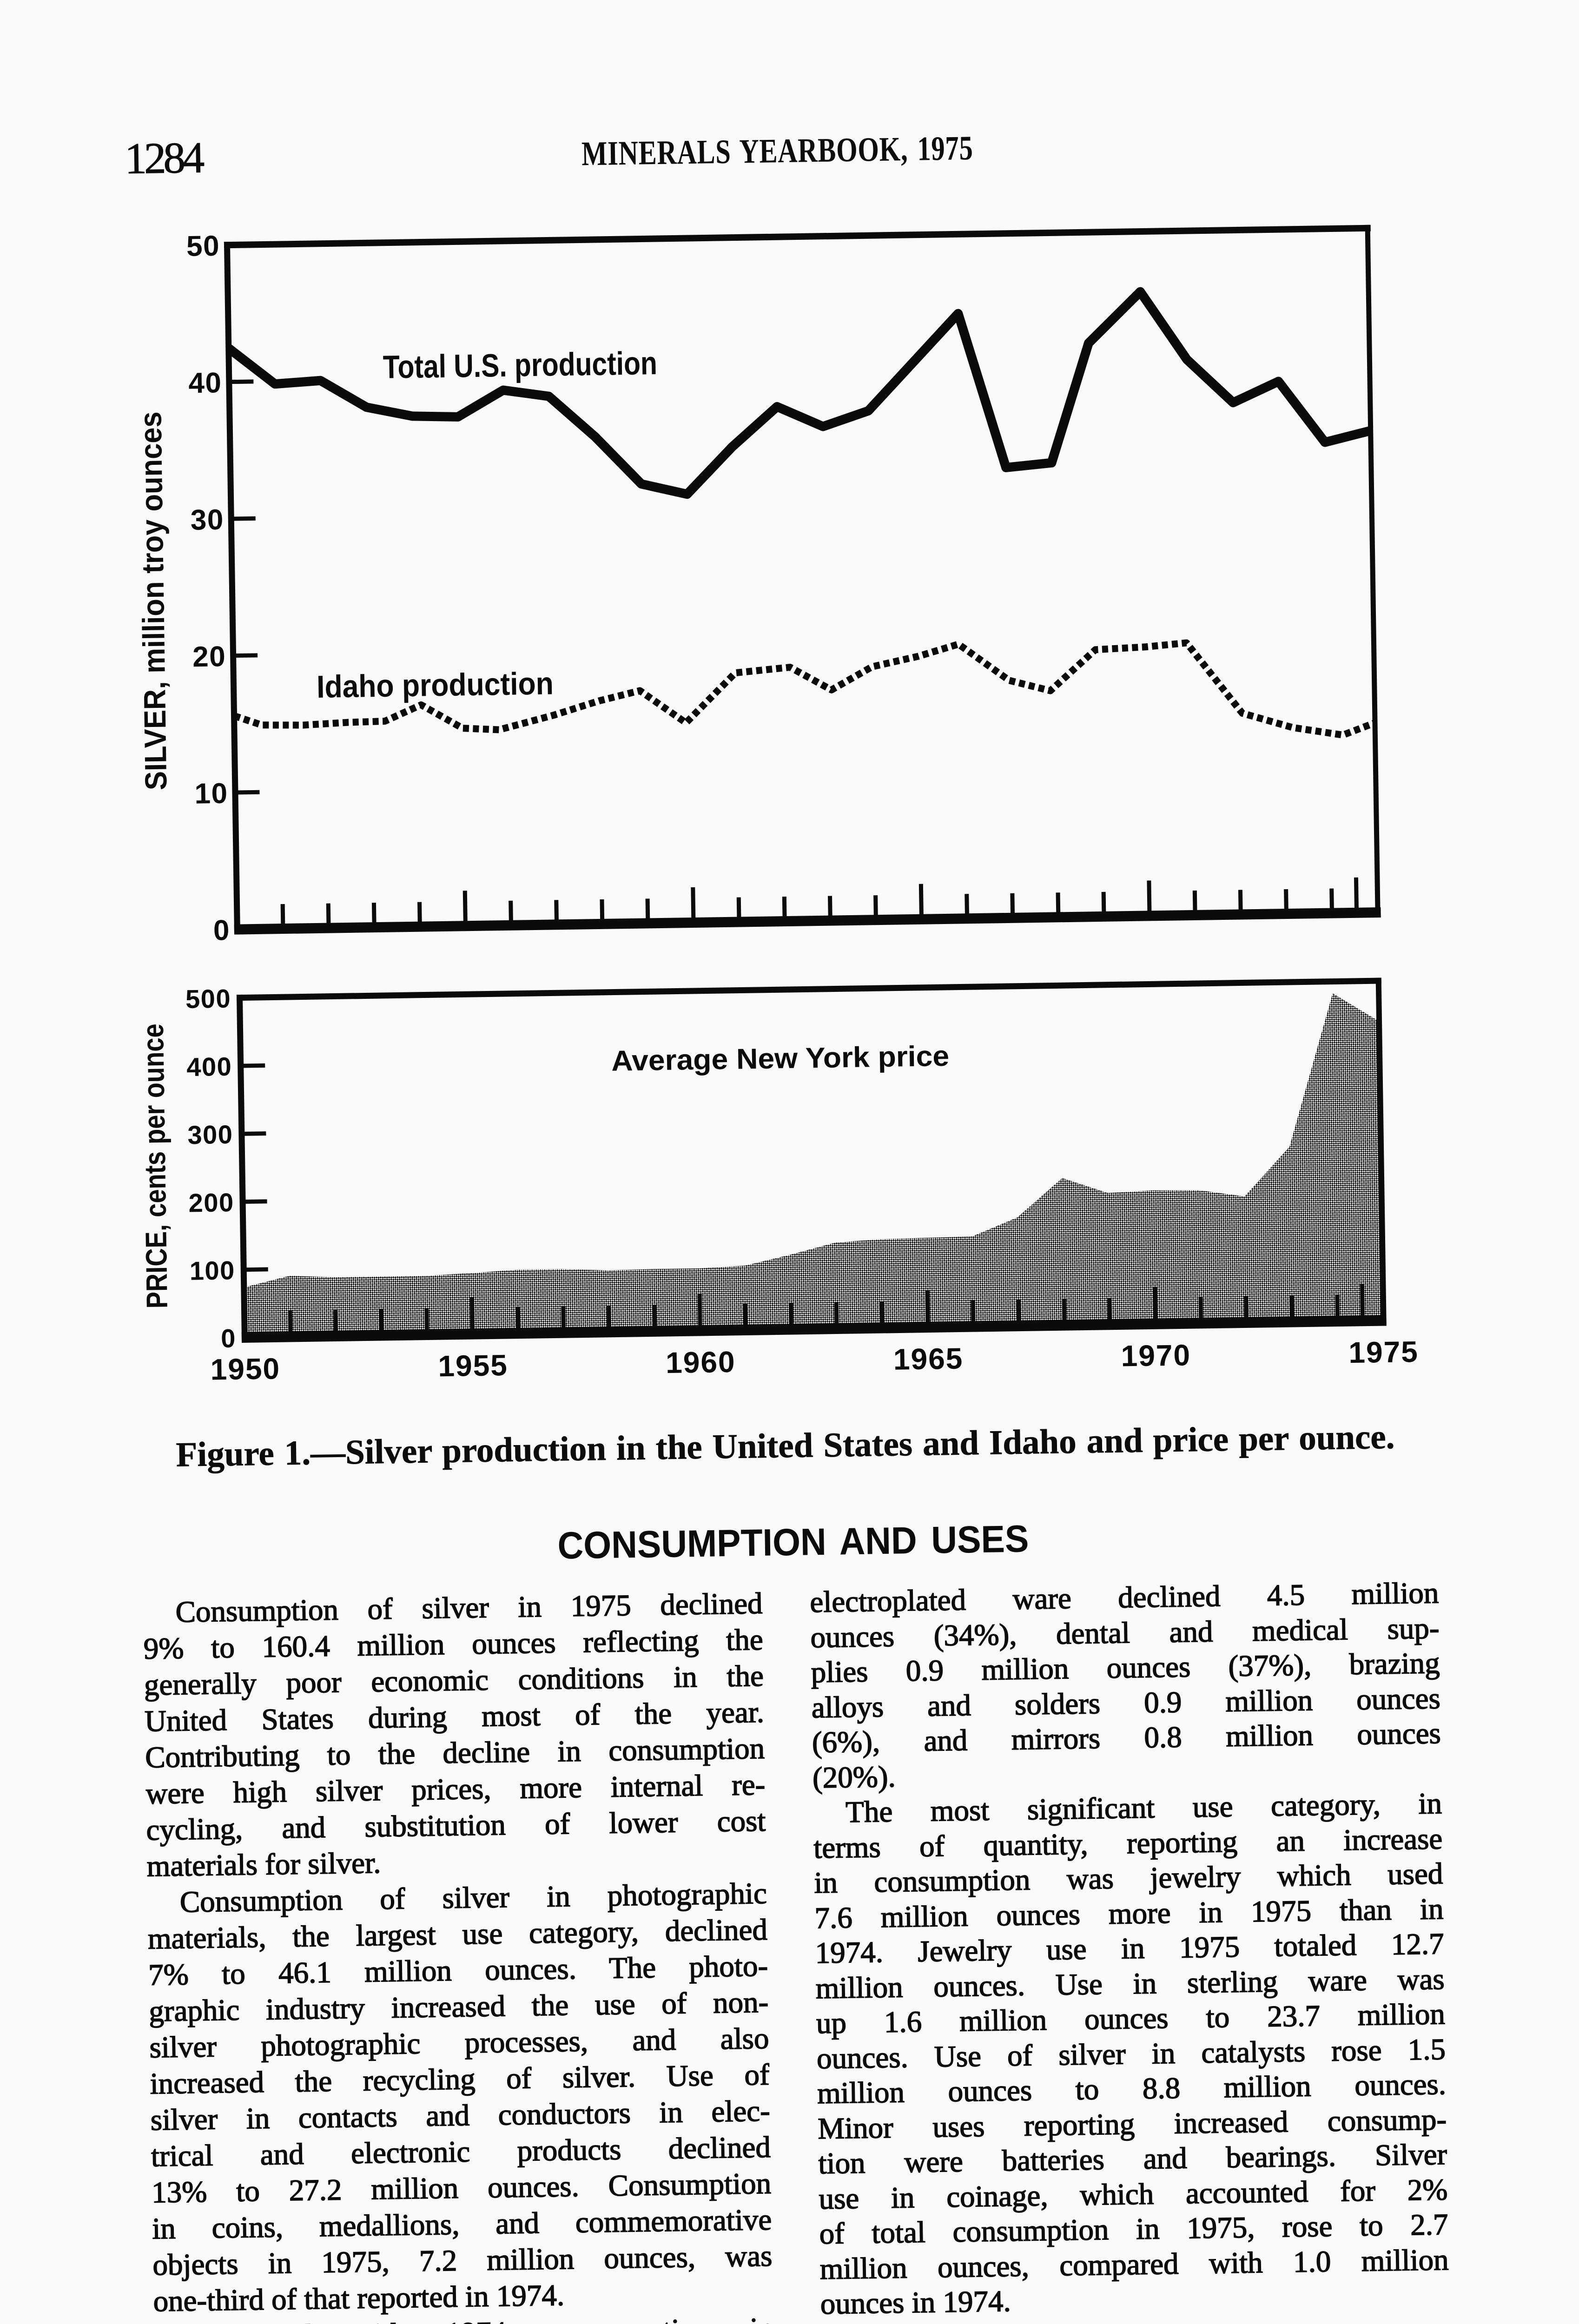  I want to click on svg-text: Total U.S. production, so click(520, 364).